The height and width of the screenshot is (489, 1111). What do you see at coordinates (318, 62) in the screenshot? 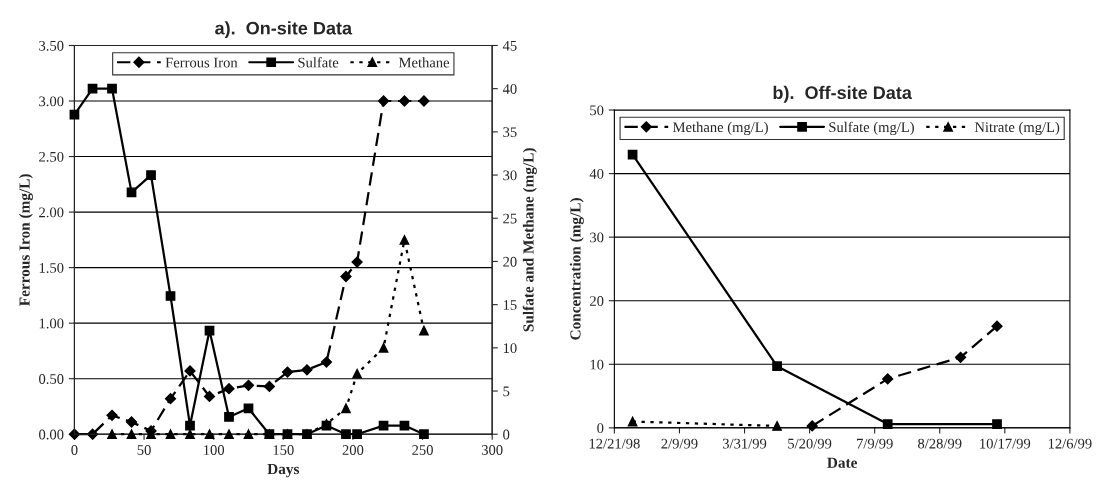
I see `legend-label: Sulfate` at bounding box center [318, 62].